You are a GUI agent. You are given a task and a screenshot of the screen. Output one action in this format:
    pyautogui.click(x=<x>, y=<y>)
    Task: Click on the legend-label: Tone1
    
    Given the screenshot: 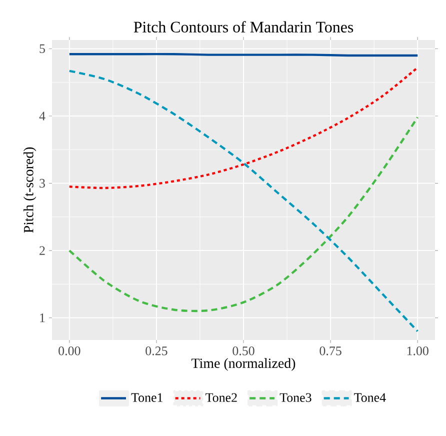 What is the action you would take?
    pyautogui.click(x=146, y=397)
    